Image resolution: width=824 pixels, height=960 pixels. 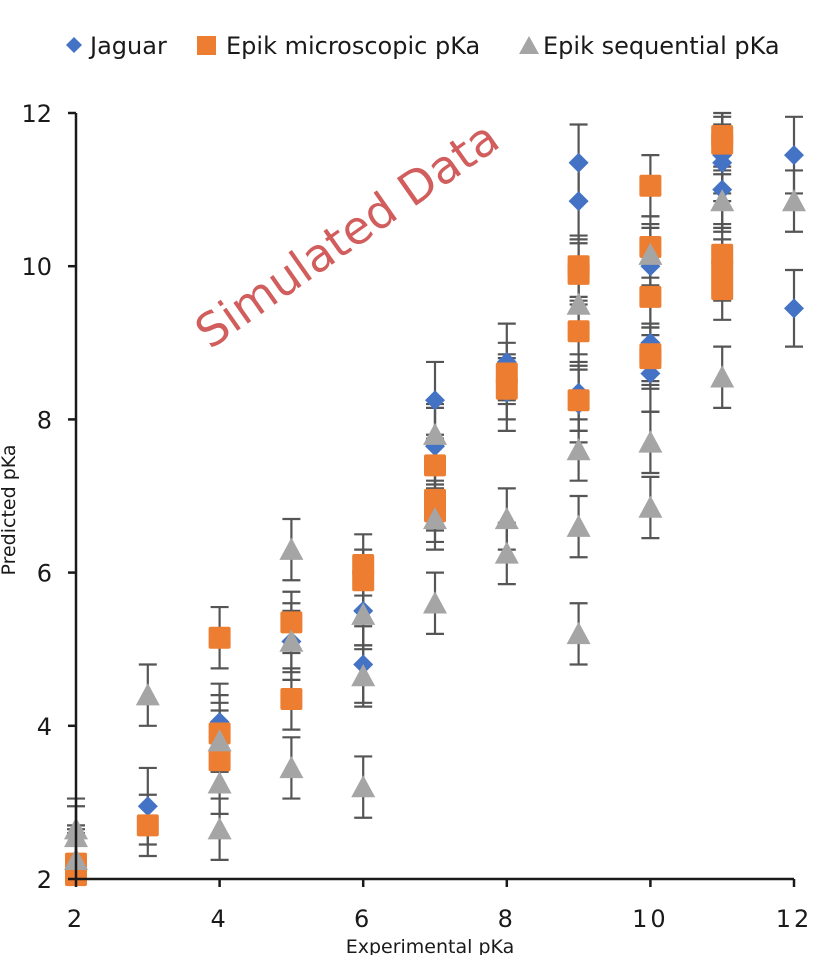 What do you see at coordinates (529, 45) in the screenshot?
I see `legend-triangle-icon` at bounding box center [529, 45].